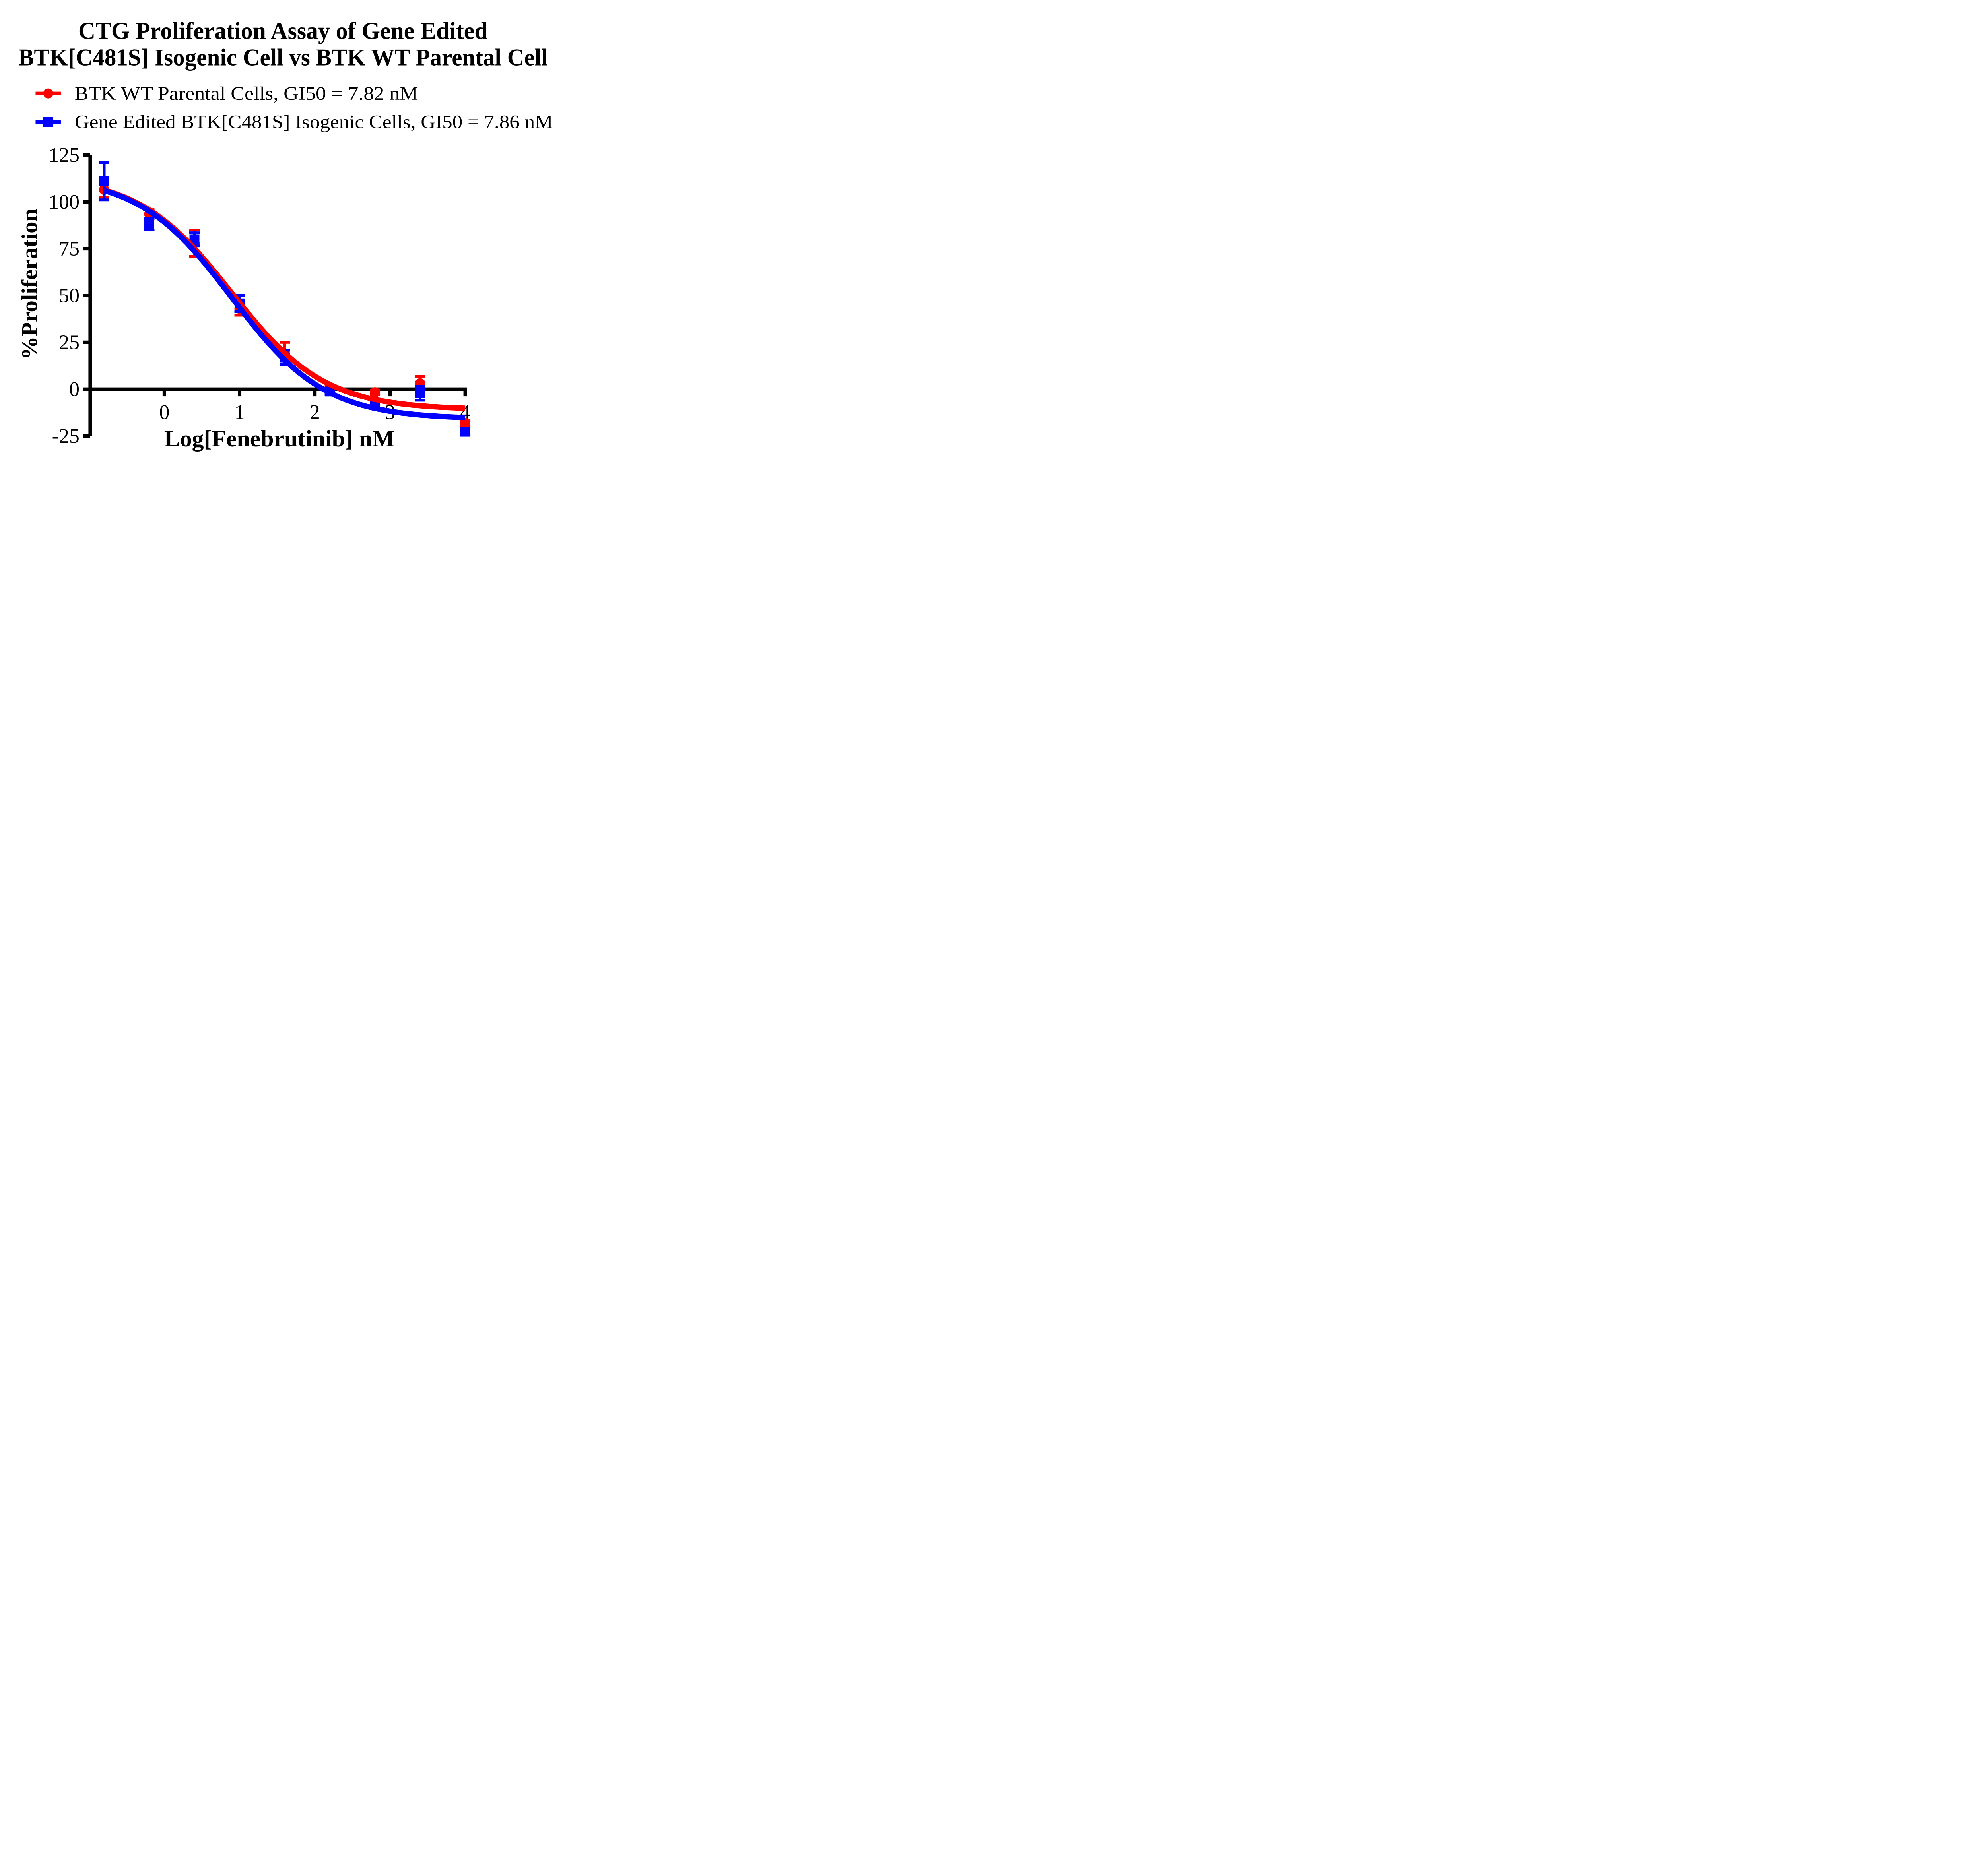 This screenshot has height=1873, width=1988. What do you see at coordinates (86, 295) in the screenshot?
I see `y-axis-ticks` at bounding box center [86, 295].